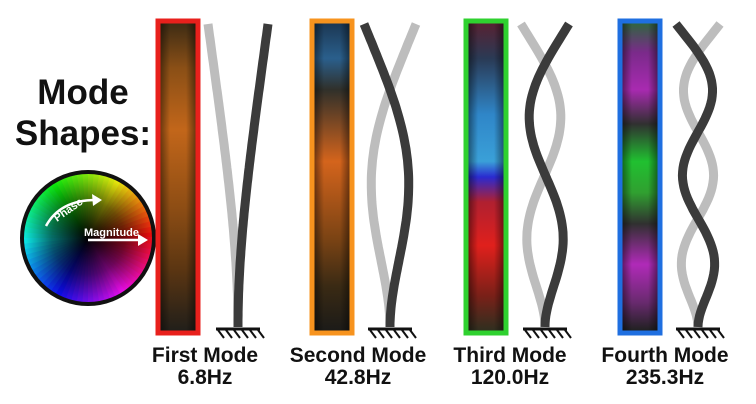 The height and width of the screenshot is (404, 756). Describe the element at coordinates (332, 177) in the screenshot. I see `mode-frame-second` at that location.